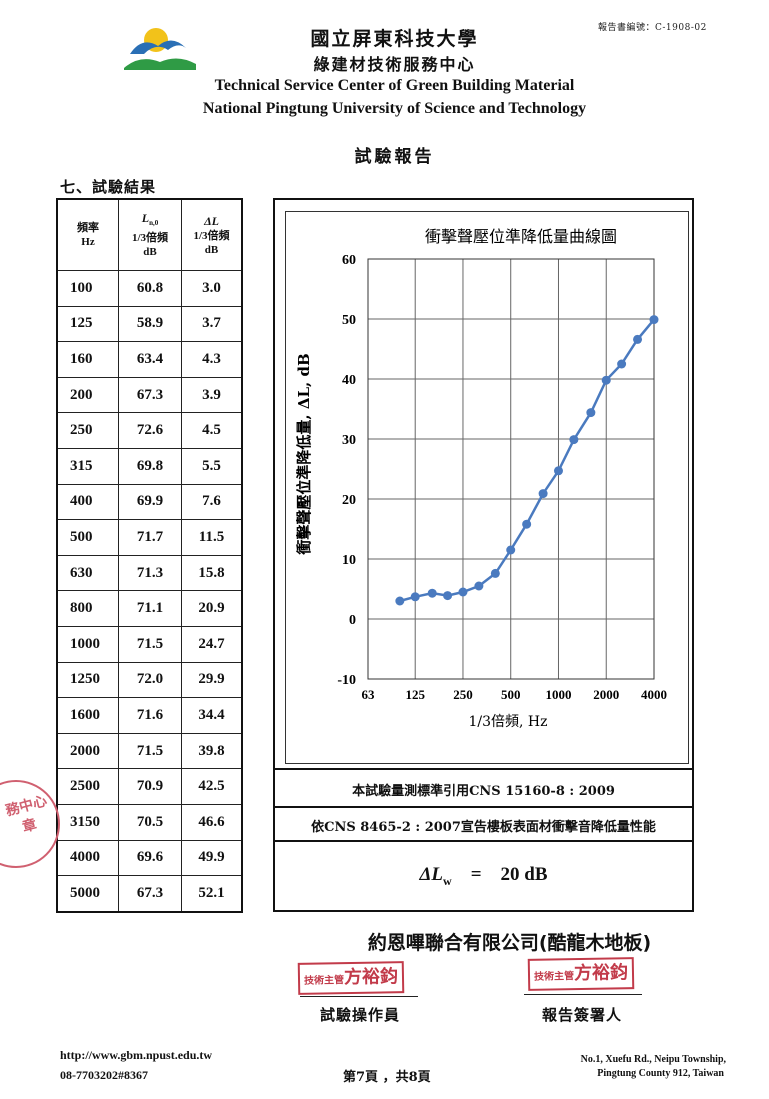 Image resolution: width=769 pixels, height=1099 pixels. Describe the element at coordinates (524, 874) in the screenshot. I see `result-value: 20 dB` at that location.